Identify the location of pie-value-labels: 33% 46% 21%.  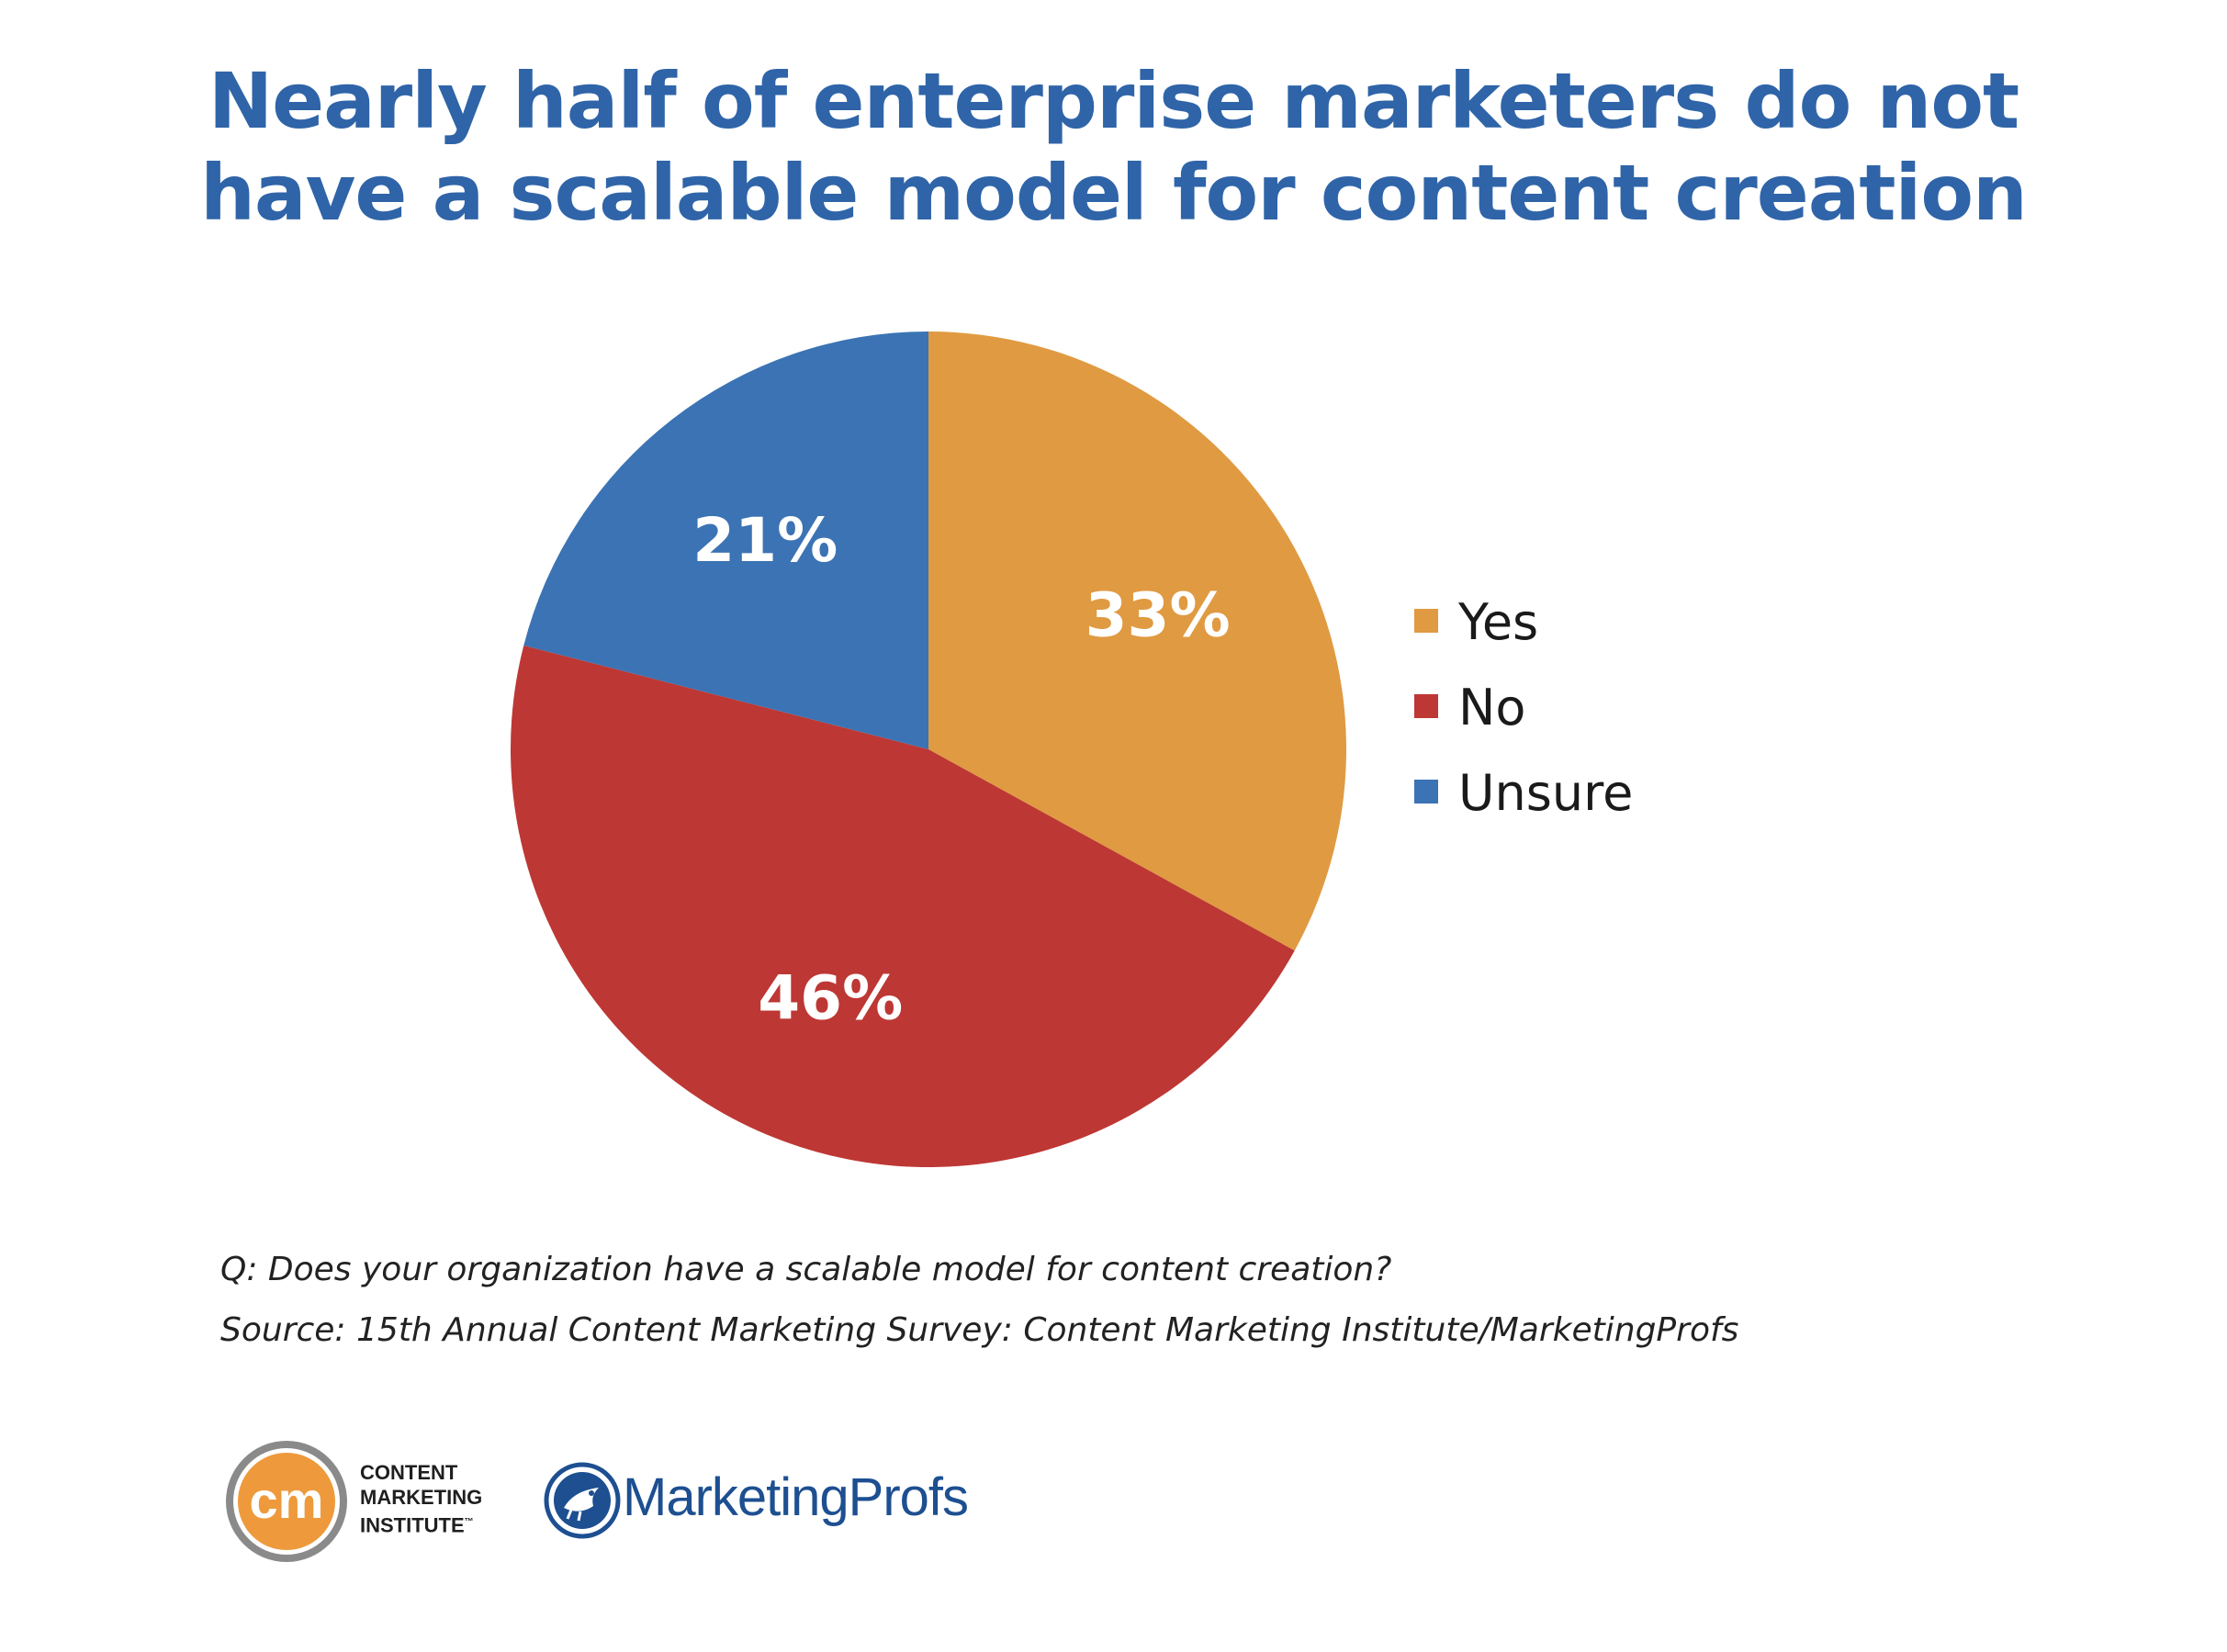
(961, 769).